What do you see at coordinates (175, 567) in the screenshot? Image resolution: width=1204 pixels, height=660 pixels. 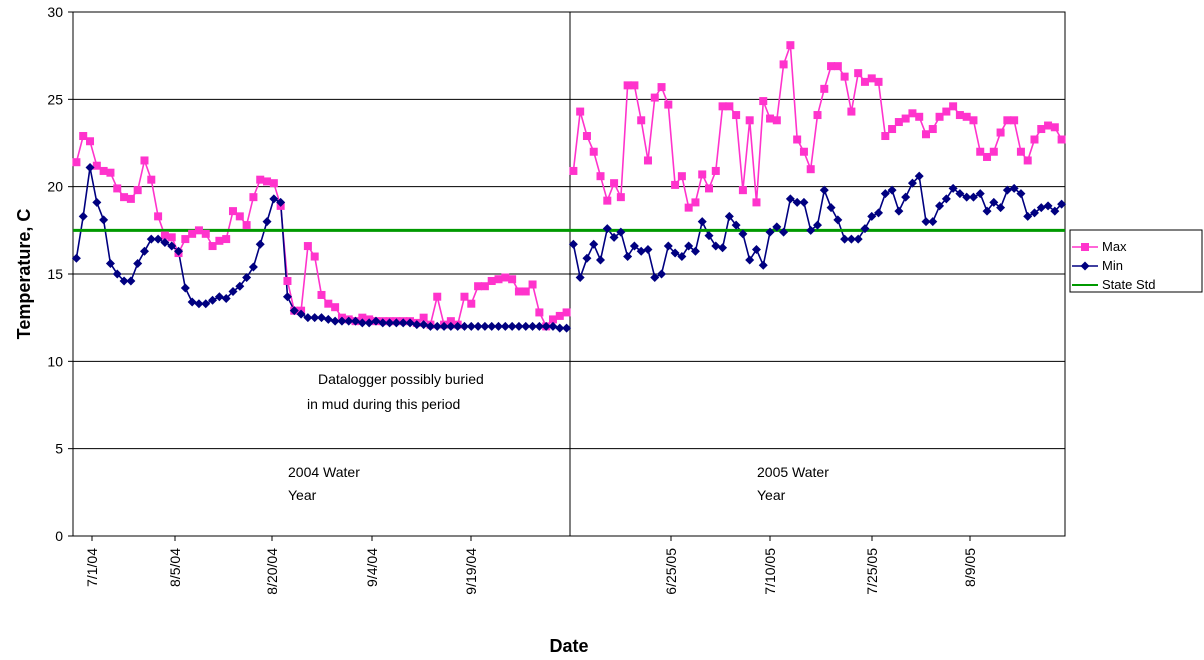 I see `x-tick-label: 8/5/04` at bounding box center [175, 567].